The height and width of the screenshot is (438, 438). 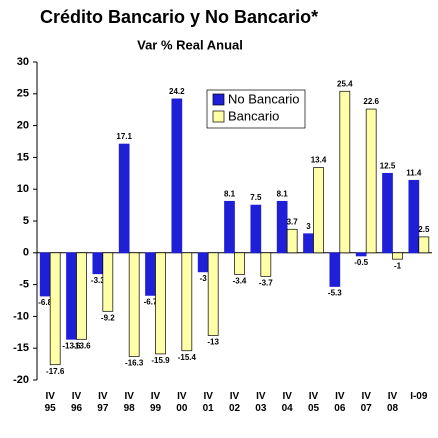 I want to click on y-tick-label: 30, so click(x=23, y=62).